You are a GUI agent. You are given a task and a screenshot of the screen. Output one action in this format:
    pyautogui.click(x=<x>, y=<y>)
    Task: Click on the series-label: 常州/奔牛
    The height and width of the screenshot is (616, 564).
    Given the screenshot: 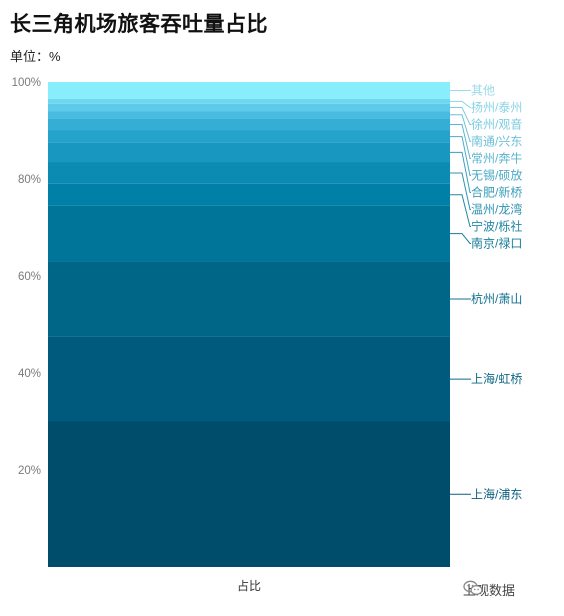 What is the action you would take?
    pyautogui.click(x=496, y=157)
    